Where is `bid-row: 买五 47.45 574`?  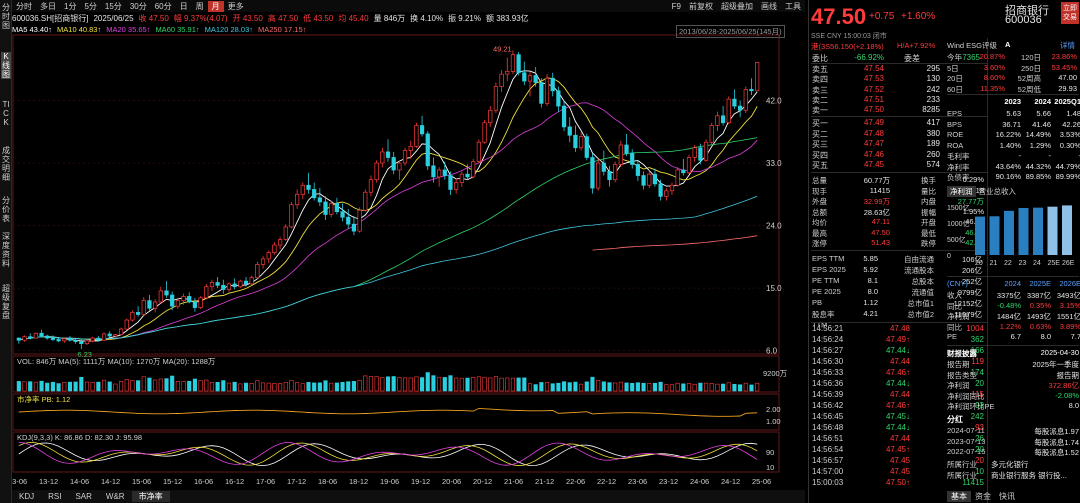
bid-row: 买五 47.45 574 is located at coordinates (899, 165).